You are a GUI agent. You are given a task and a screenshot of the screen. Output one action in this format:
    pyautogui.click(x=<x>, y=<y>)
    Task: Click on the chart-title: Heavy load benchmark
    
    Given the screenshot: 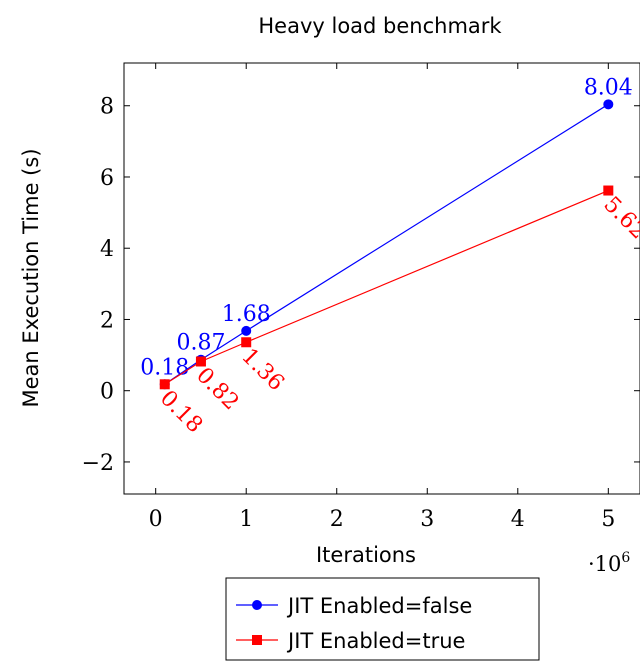 What is the action you would take?
    pyautogui.click(x=380, y=26)
    